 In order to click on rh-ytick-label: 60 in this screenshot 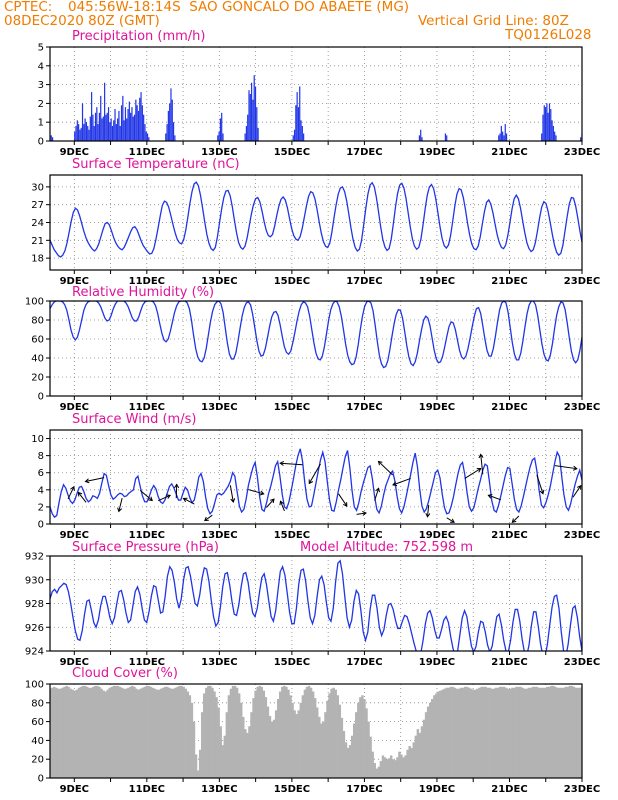, I will do `click(37, 340)`.